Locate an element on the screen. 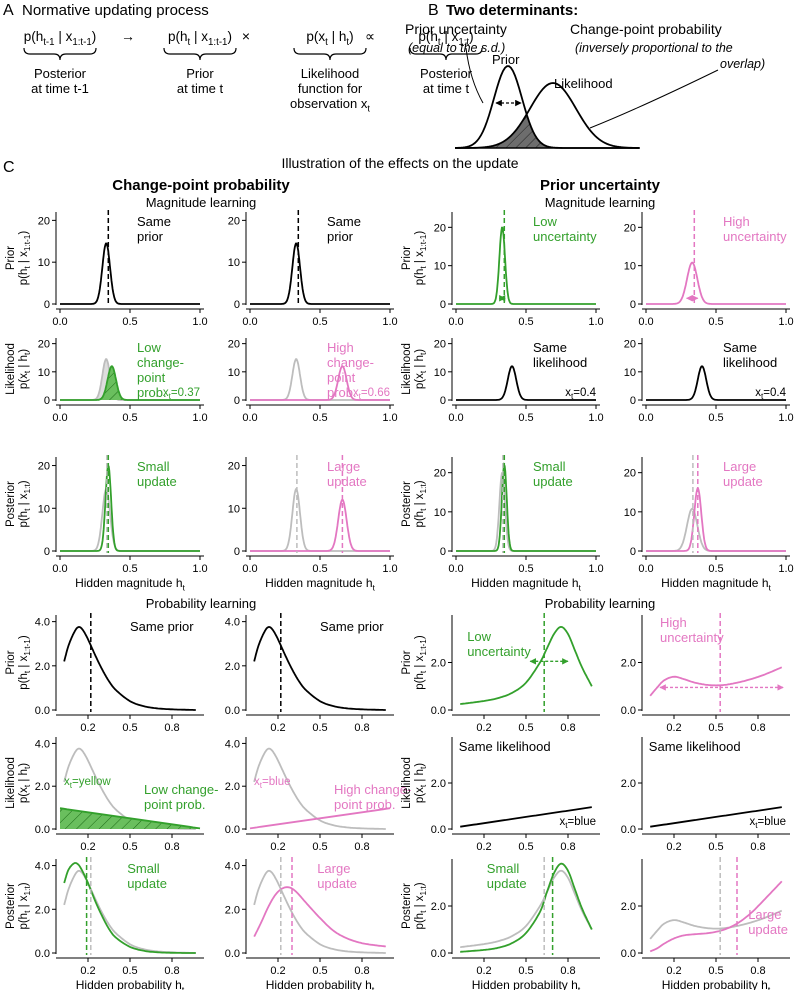 The width and height of the screenshot is (800, 990). equation-label-part: Posterior is located at coordinates (446, 73).